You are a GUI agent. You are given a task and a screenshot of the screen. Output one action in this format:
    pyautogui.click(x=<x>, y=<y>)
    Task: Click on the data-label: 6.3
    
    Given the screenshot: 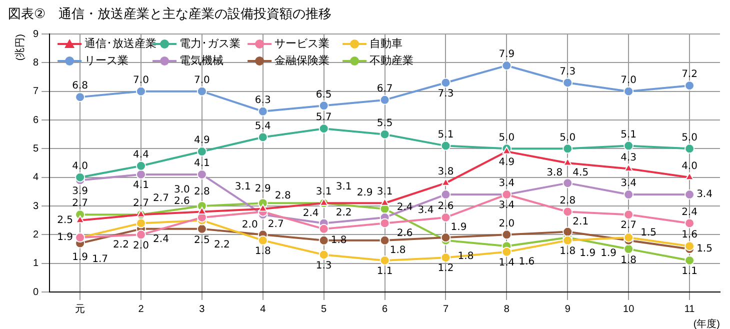 What is the action you would take?
    pyautogui.click(x=262, y=100)
    